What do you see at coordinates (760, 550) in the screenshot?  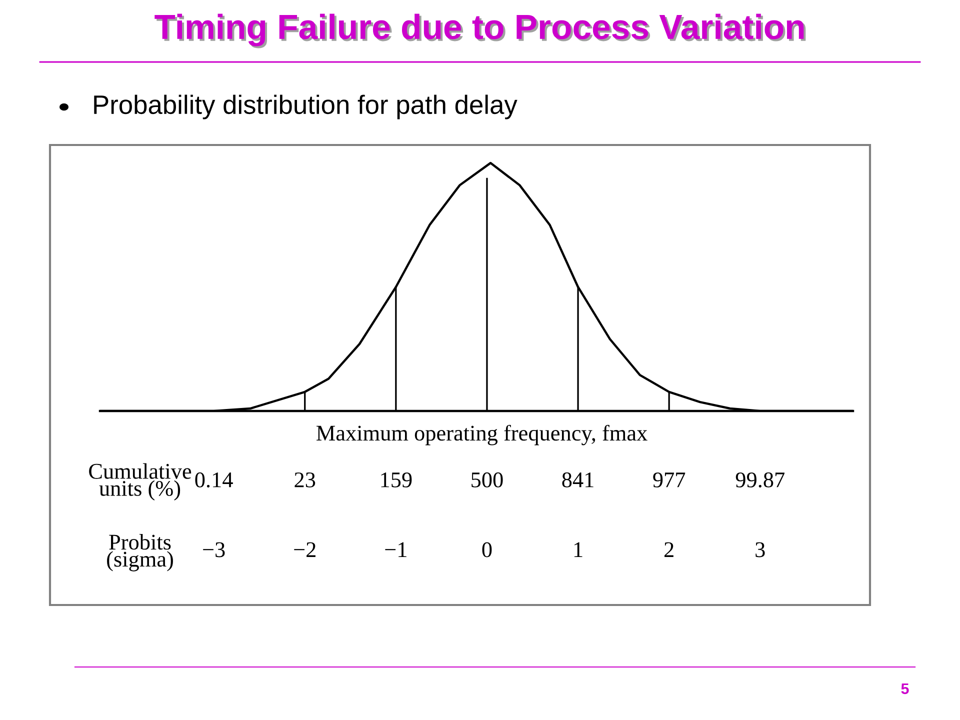 I see `x-tick-label: 3` at bounding box center [760, 550].